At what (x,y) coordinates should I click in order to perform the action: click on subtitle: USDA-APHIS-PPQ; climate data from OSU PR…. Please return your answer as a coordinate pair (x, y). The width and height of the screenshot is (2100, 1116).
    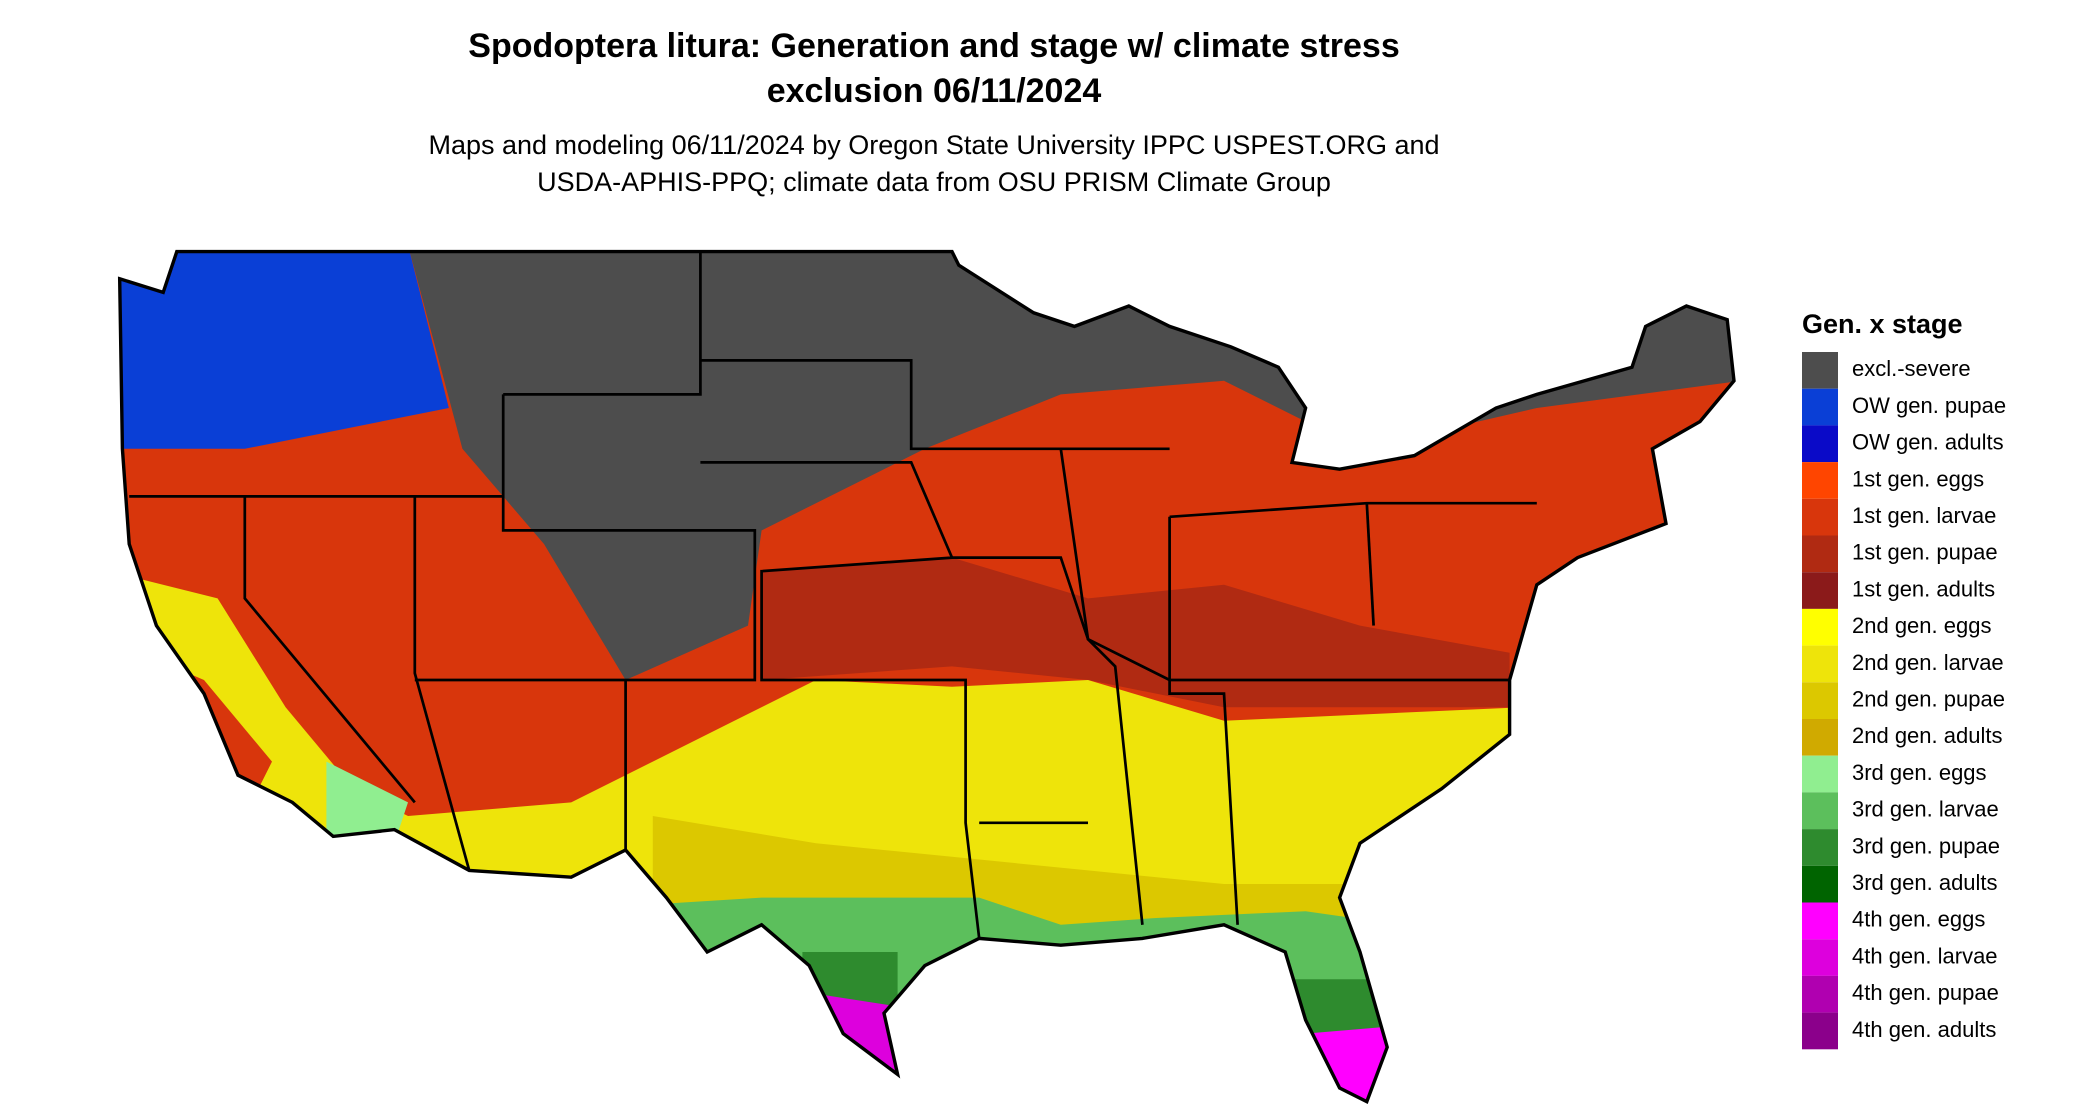
    Looking at the image, I should click on (934, 182).